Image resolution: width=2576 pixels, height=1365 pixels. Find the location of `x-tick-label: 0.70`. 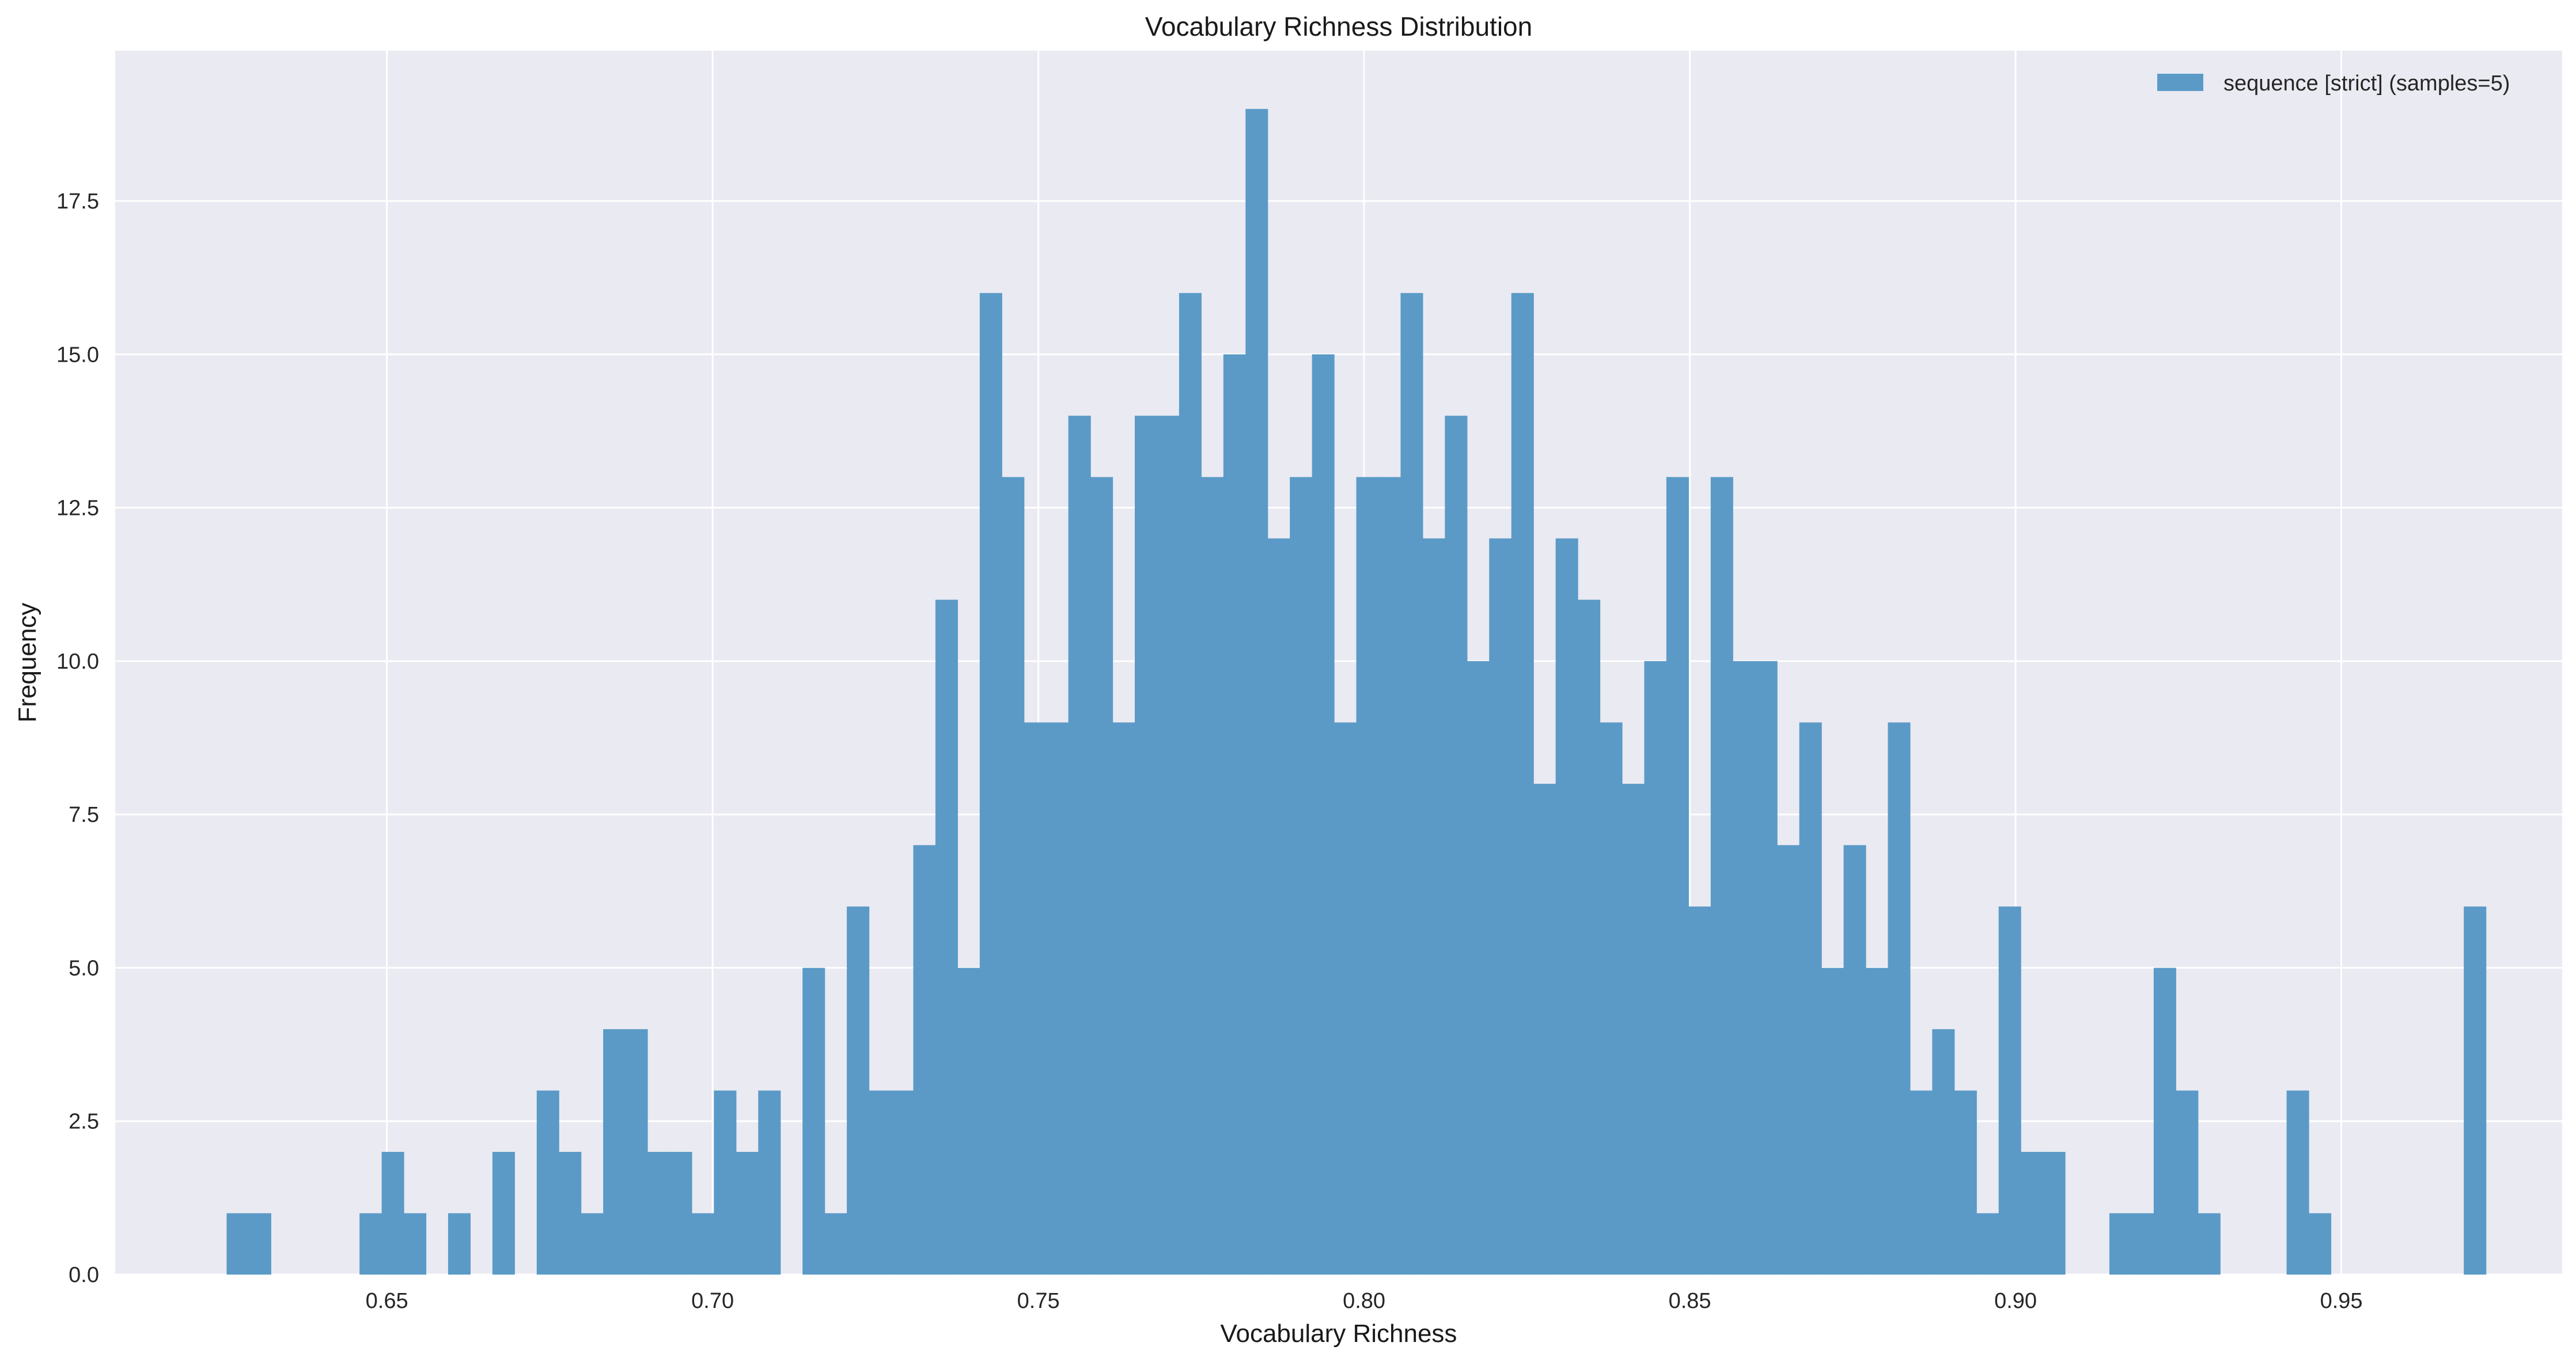

x-tick-label: 0.70 is located at coordinates (712, 1301).